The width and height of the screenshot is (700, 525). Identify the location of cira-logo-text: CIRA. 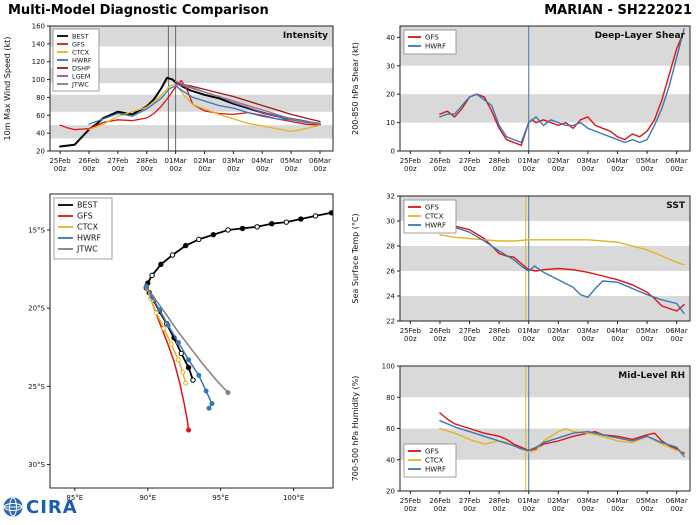
(52, 507).